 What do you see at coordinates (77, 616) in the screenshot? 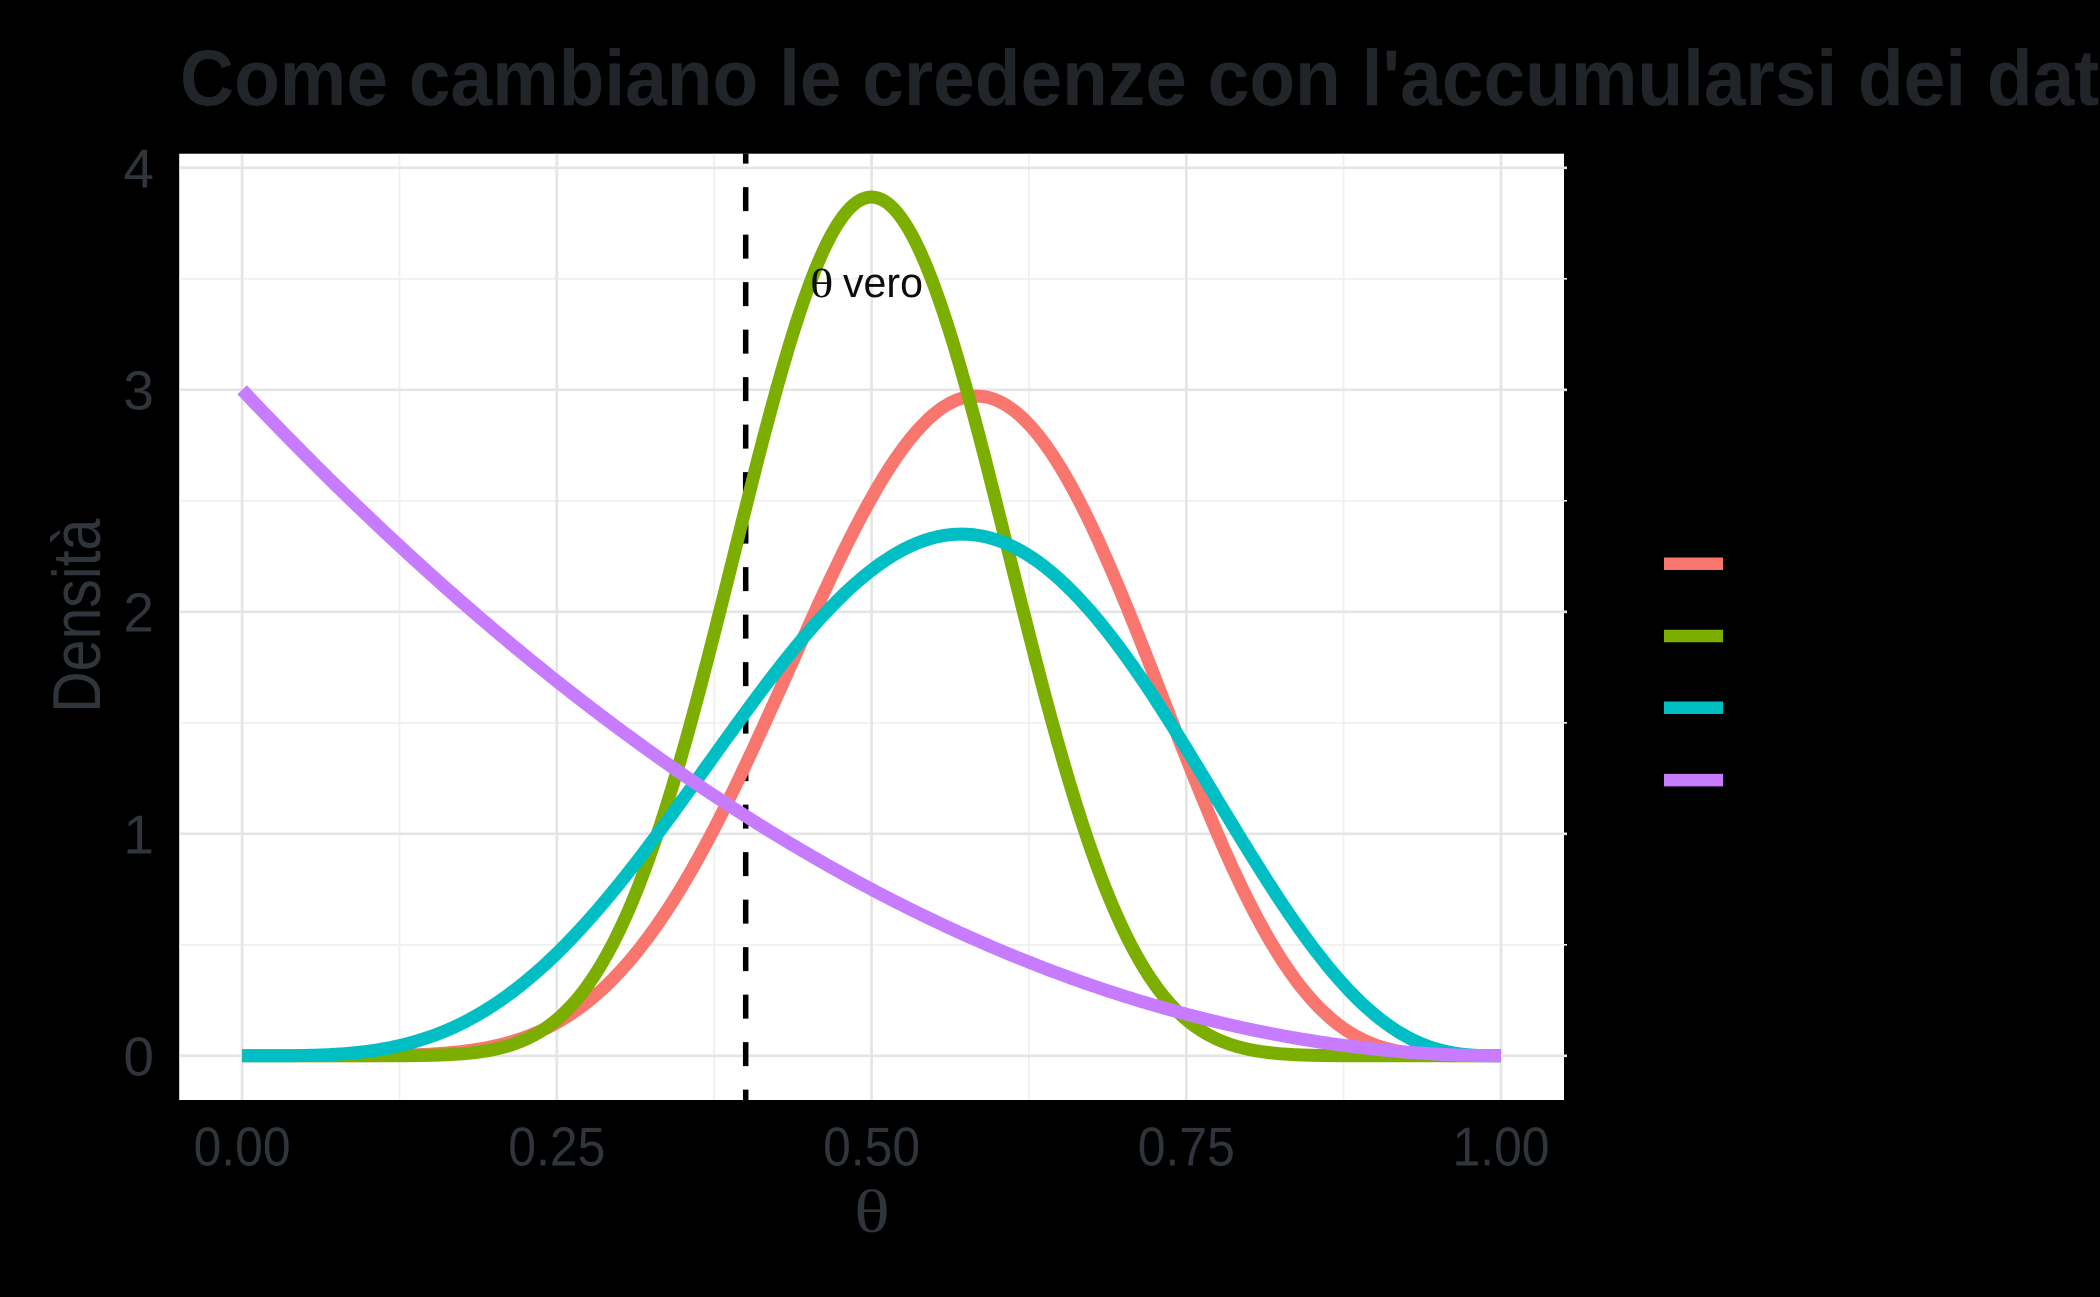
I see `svg-text: Densità` at bounding box center [77, 616].